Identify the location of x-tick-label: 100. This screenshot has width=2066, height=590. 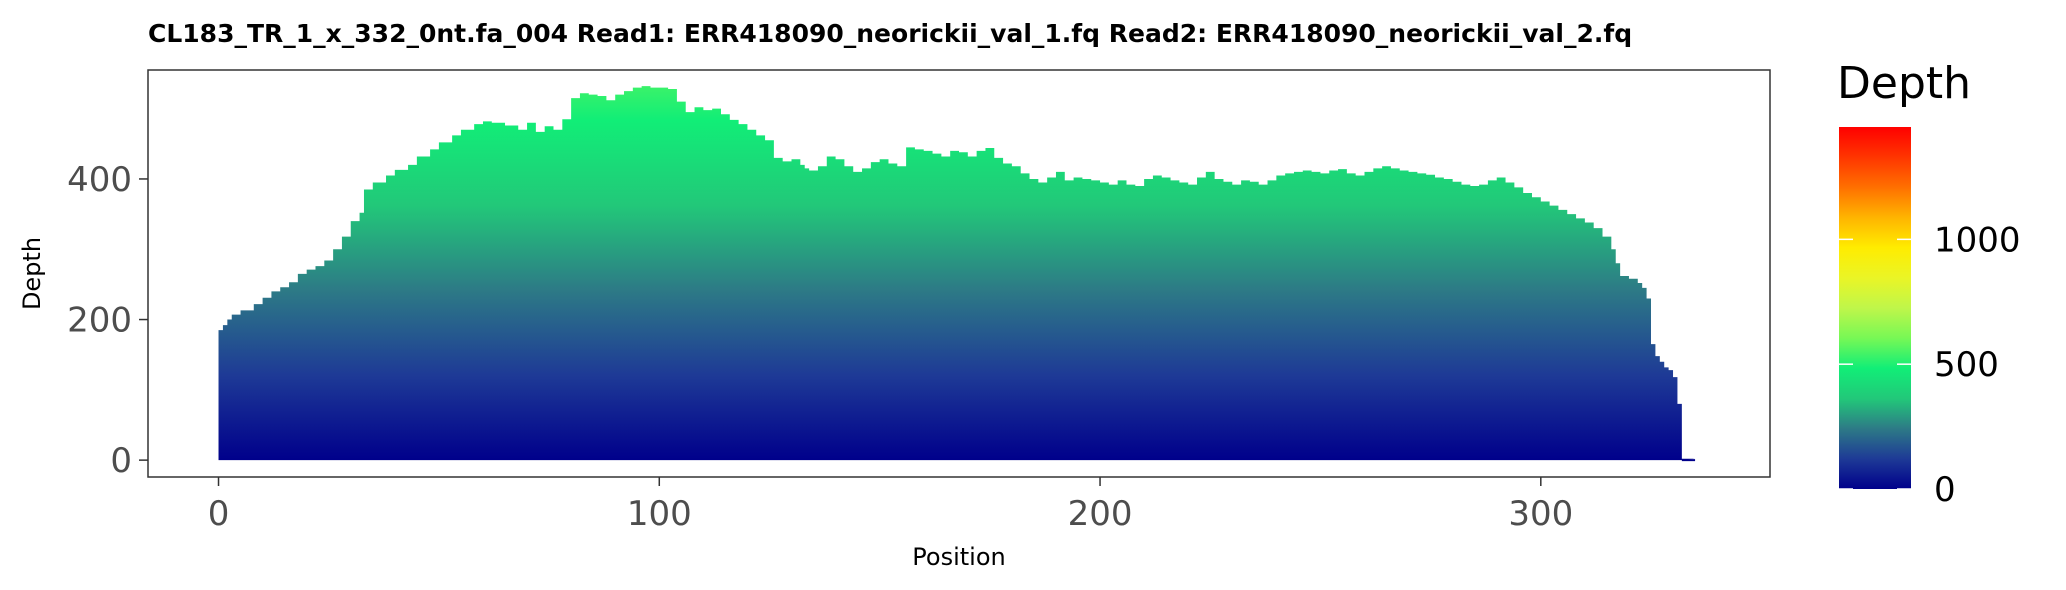
(659, 514).